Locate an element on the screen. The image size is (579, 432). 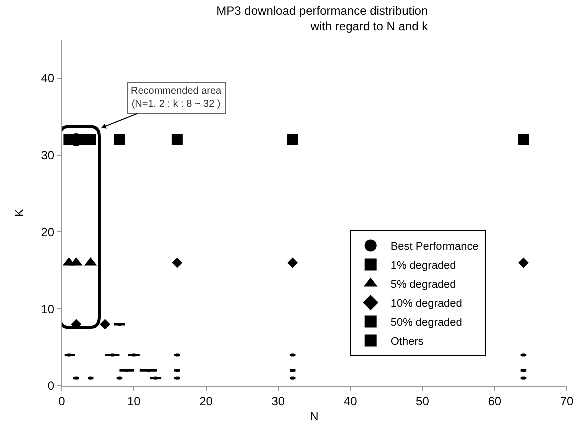
y-tick-label: 0 is located at coordinates (51, 386).